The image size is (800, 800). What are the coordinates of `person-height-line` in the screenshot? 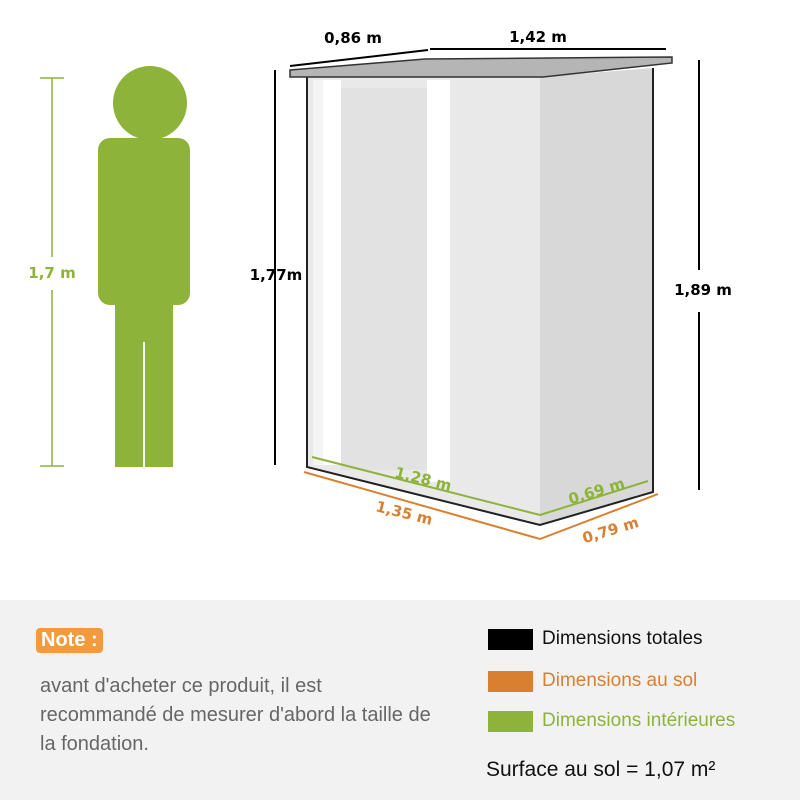 It's located at (52, 272).